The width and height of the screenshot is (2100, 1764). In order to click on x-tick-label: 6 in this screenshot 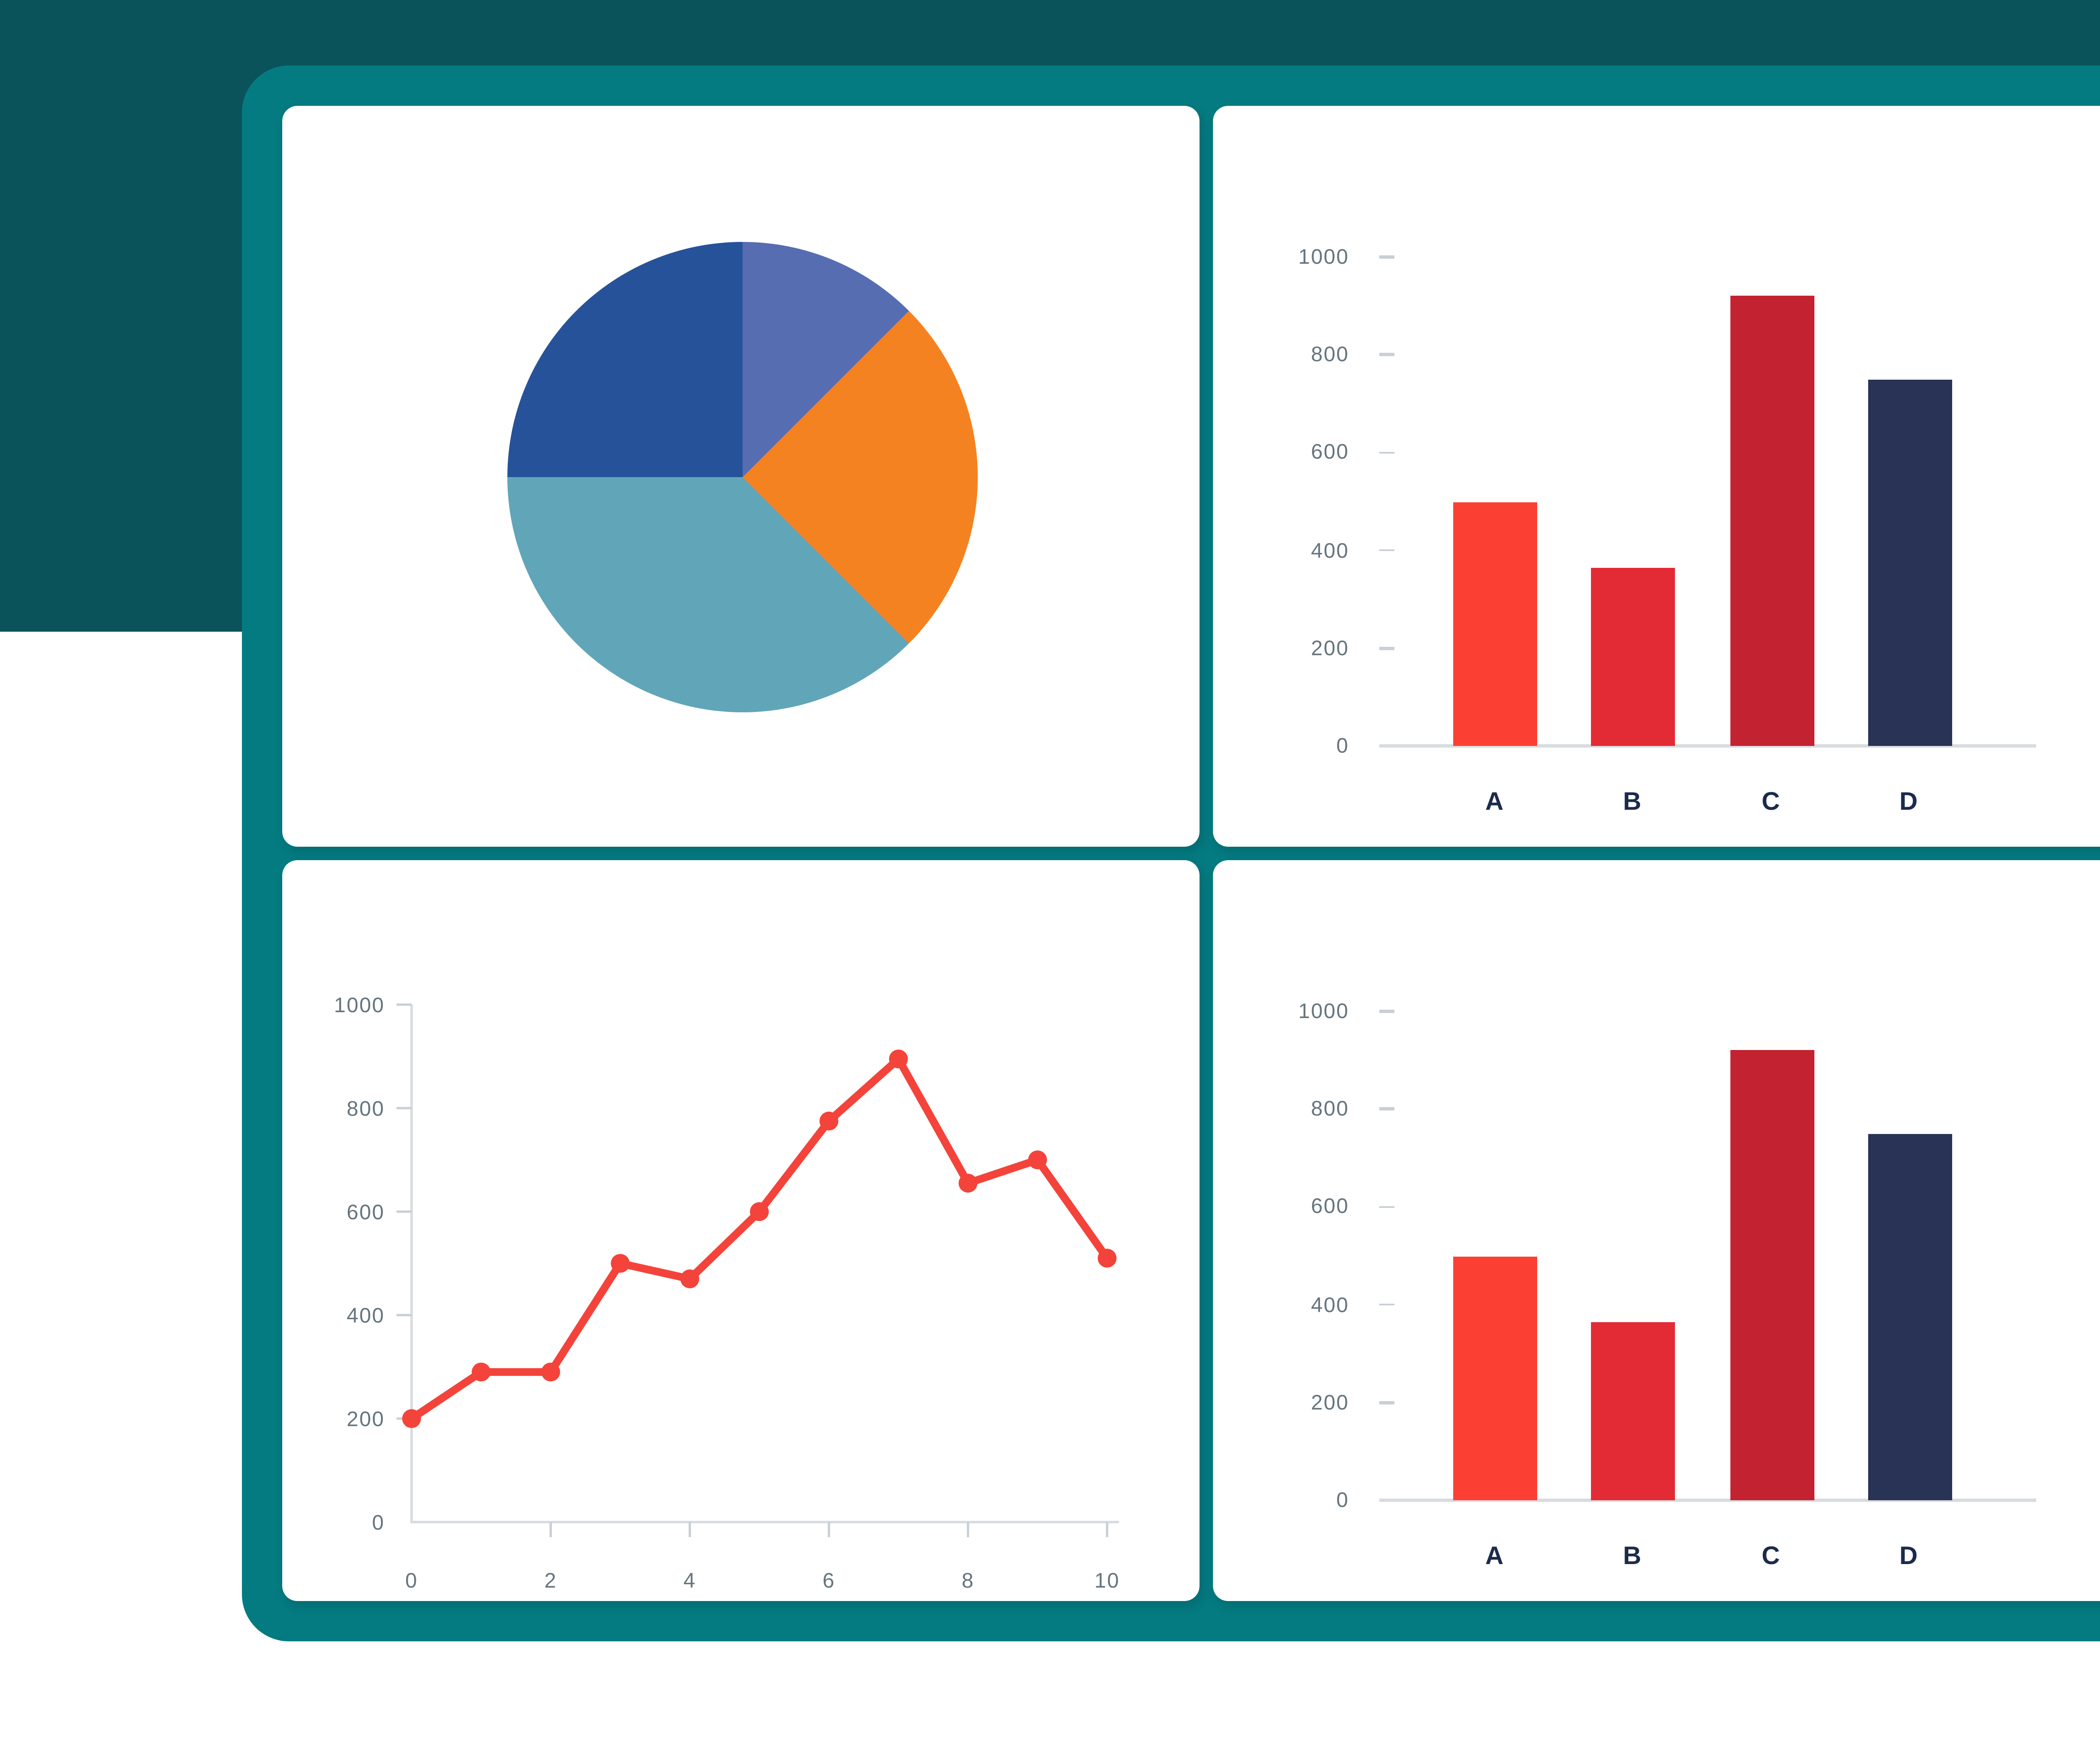, I will do `click(828, 1580)`.